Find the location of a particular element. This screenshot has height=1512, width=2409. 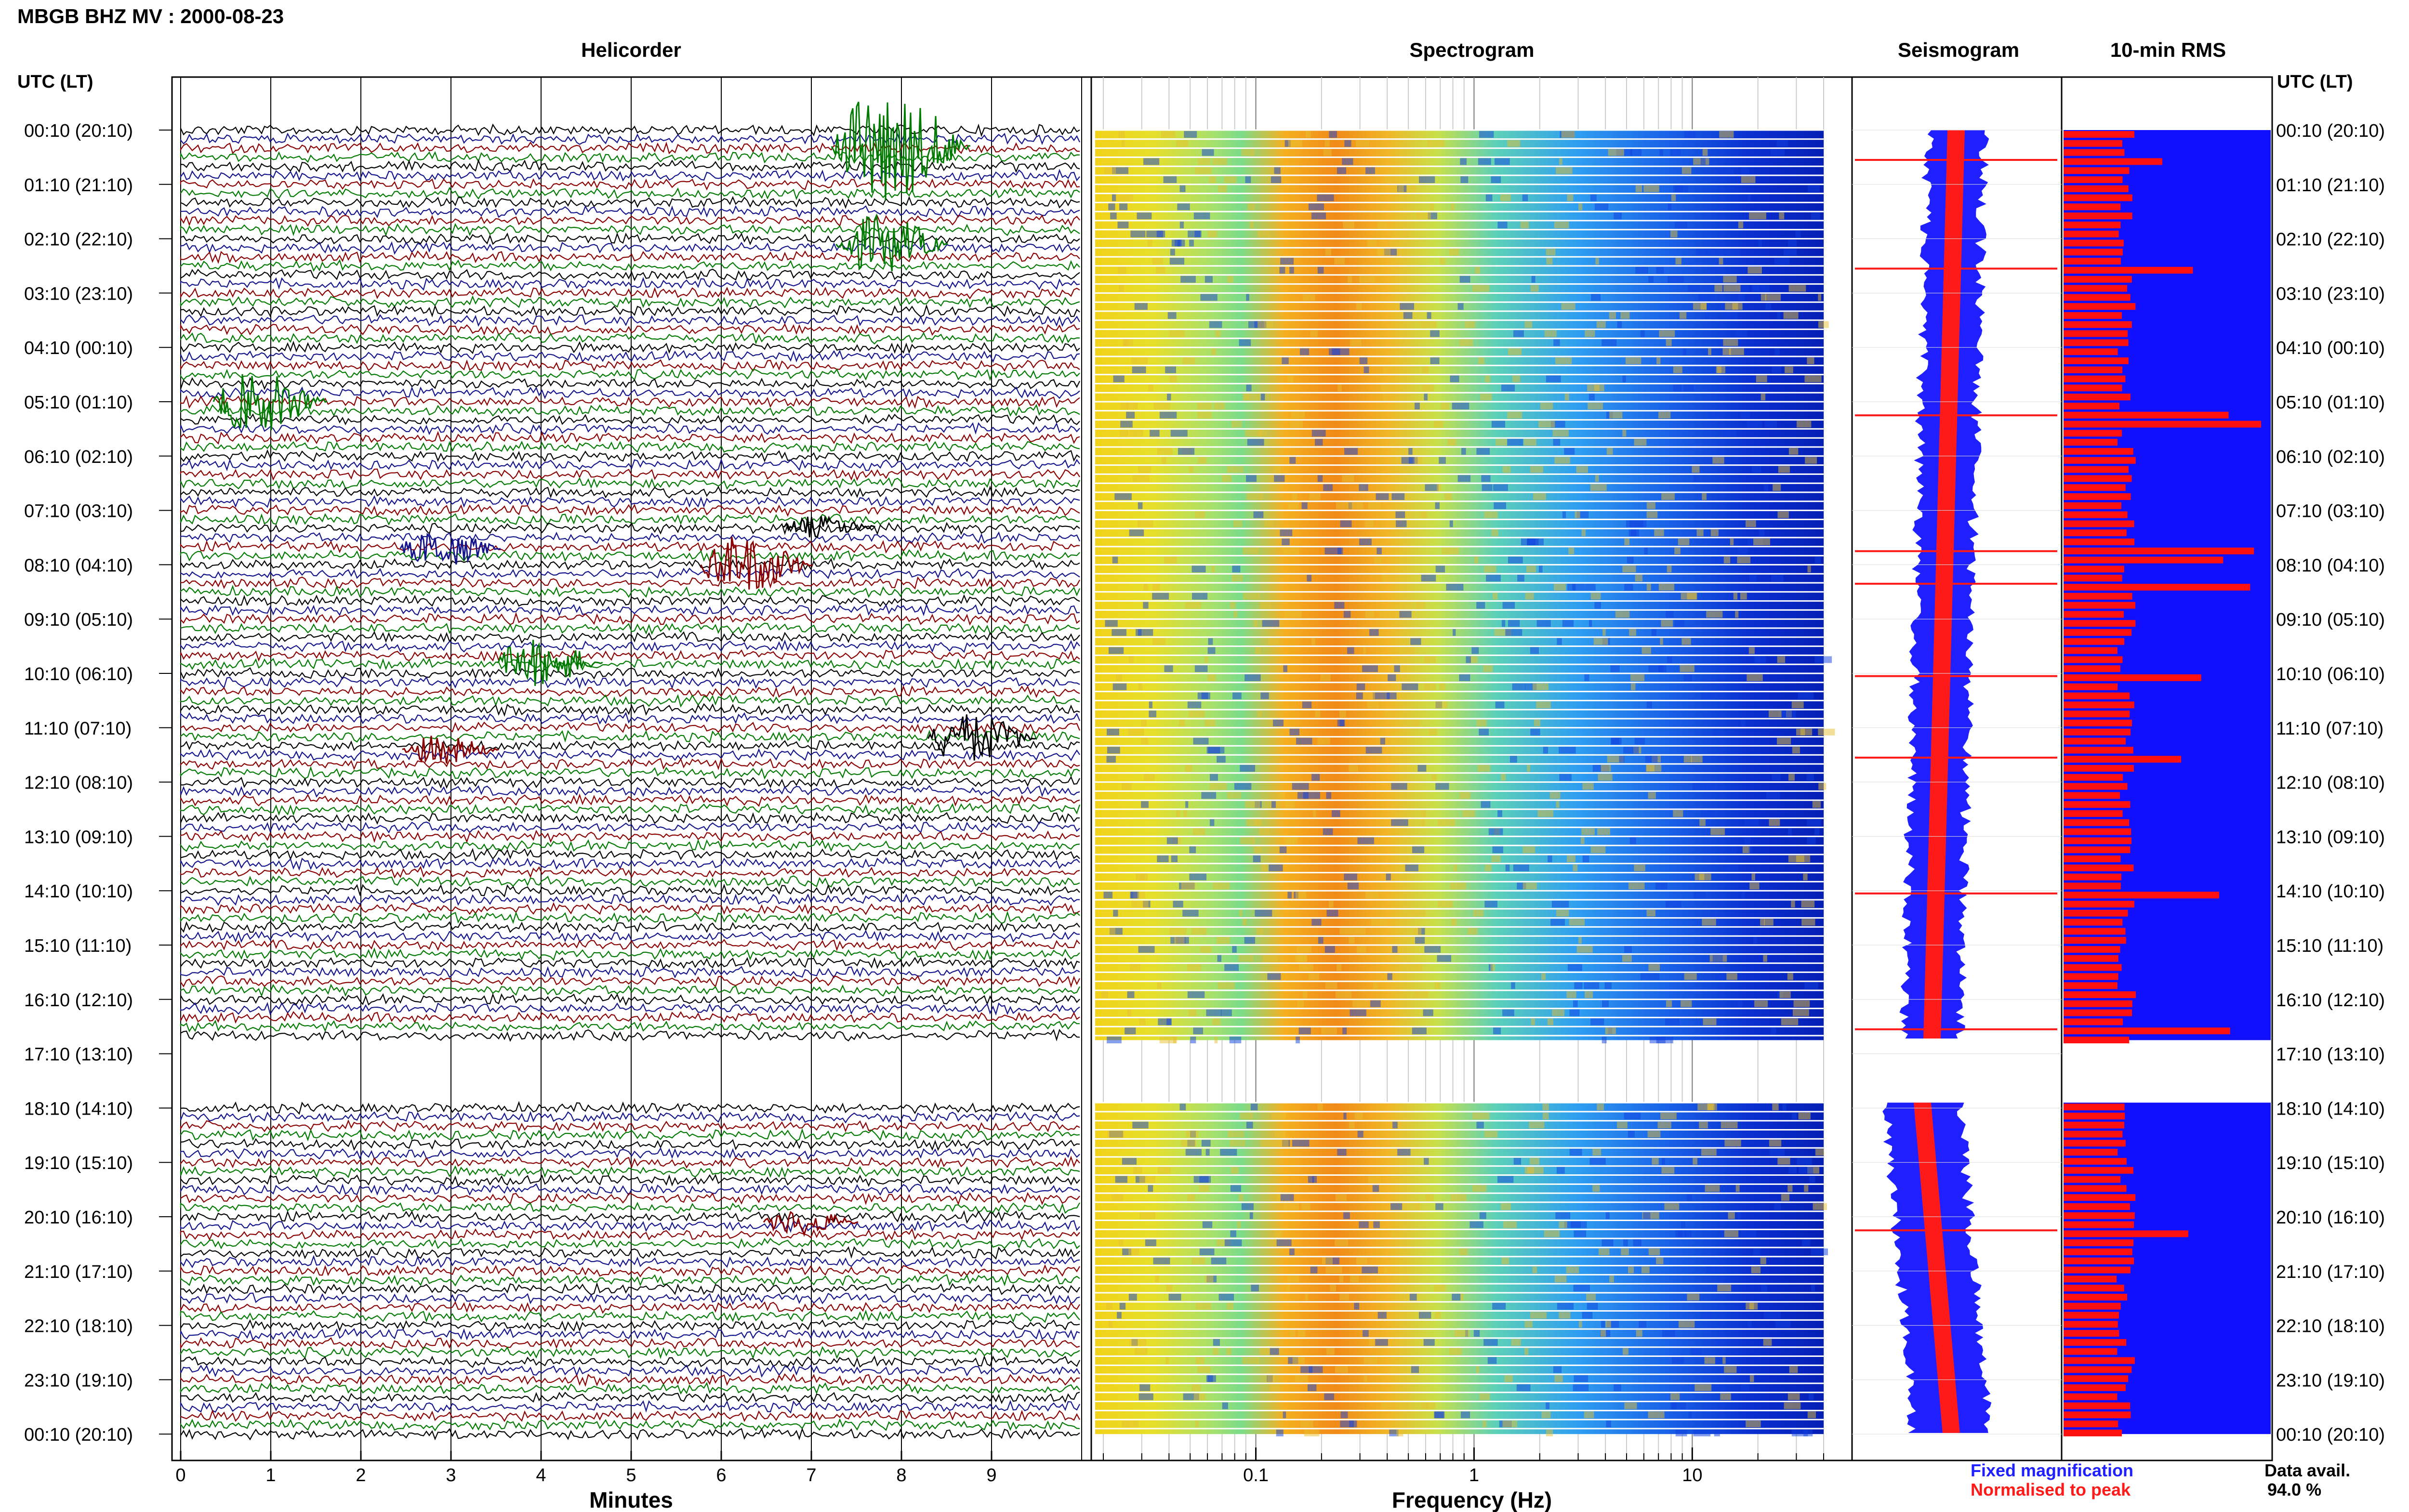

hour-label-left: 00:10 (20:10) is located at coordinates (78, 1435).